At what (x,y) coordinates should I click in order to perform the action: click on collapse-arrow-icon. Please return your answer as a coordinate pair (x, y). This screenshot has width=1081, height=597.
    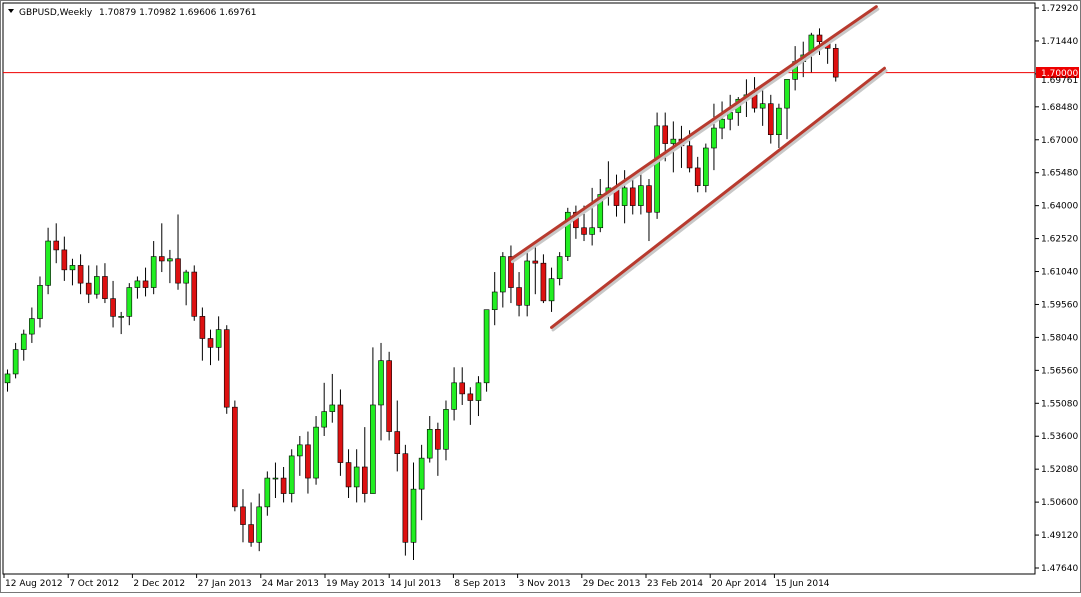
    Looking at the image, I should click on (11, 11).